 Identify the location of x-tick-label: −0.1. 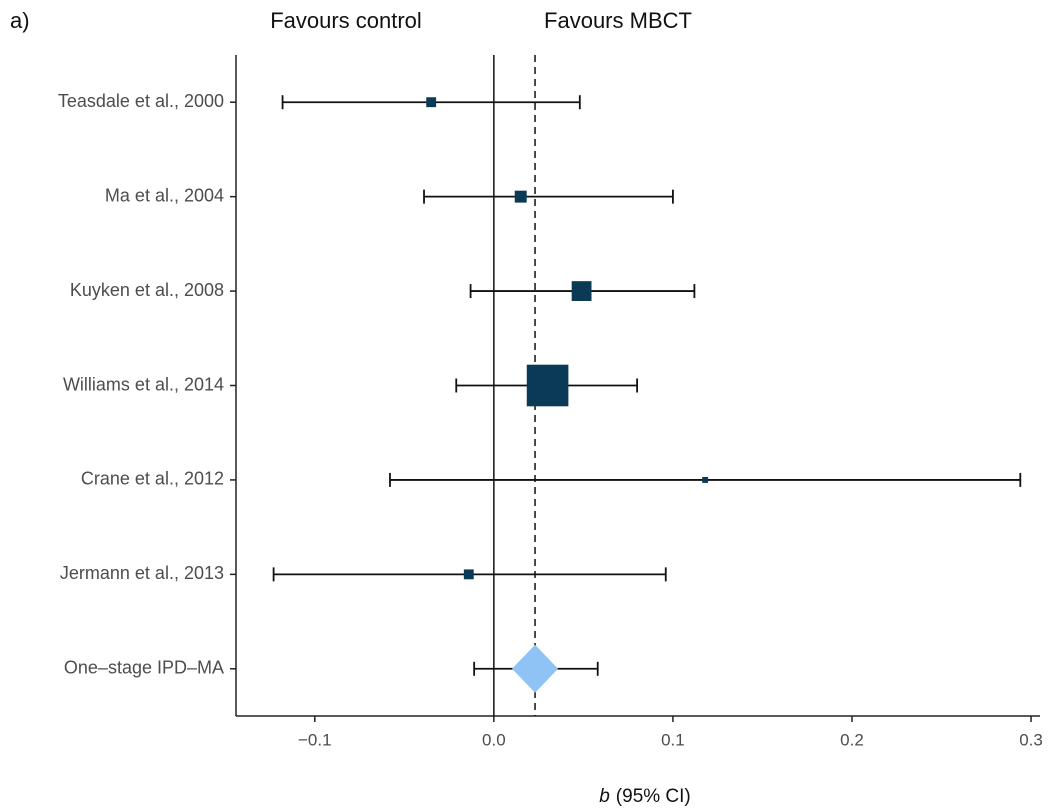
(315, 739).